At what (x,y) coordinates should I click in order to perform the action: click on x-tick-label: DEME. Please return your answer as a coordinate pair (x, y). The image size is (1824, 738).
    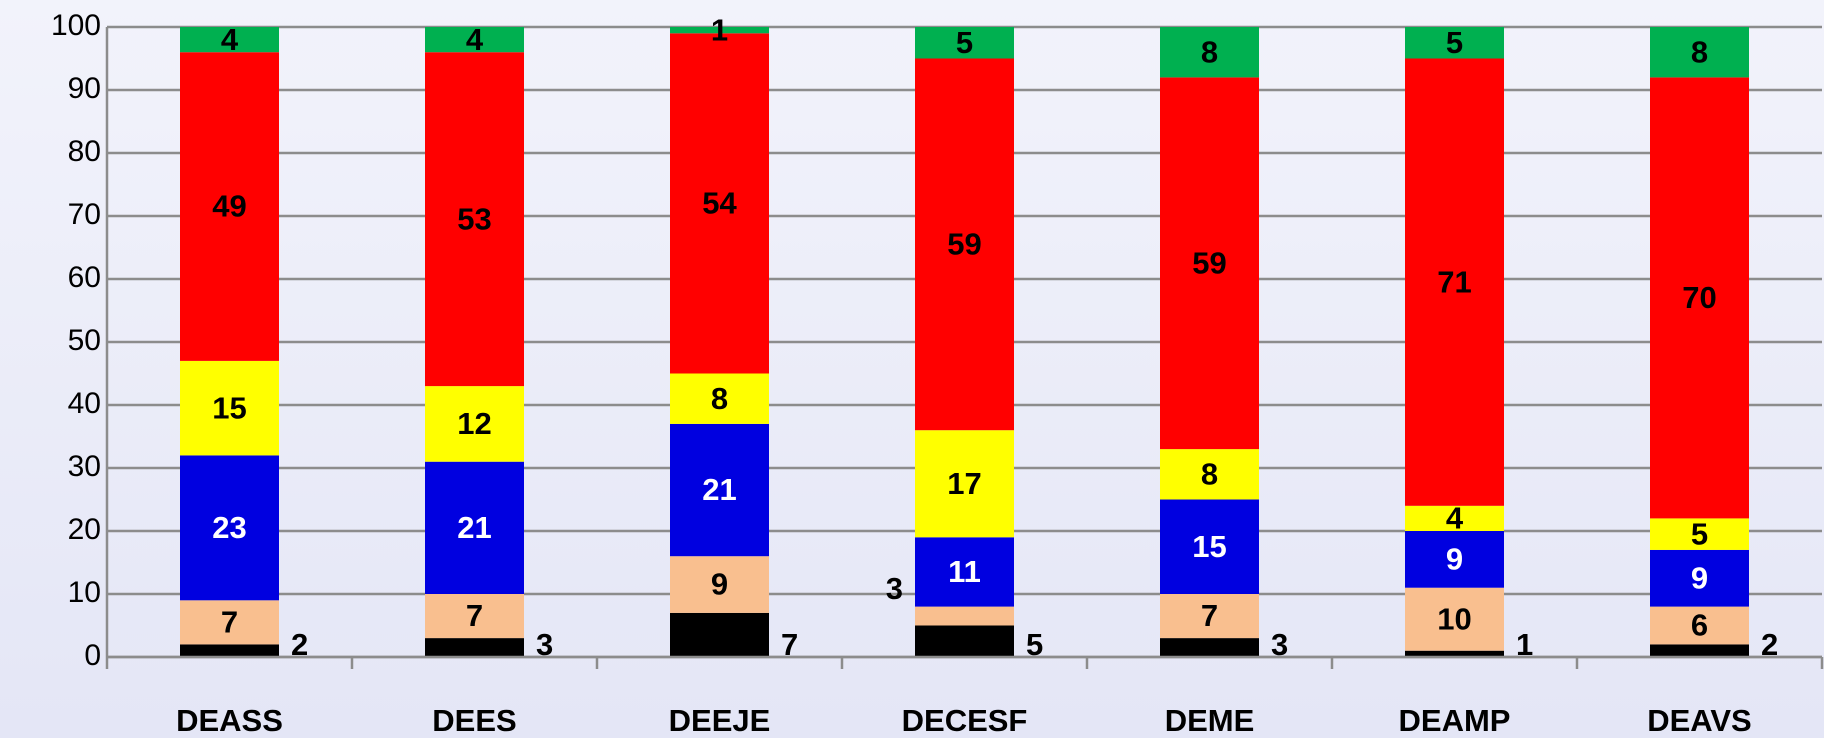
    Looking at the image, I should click on (1210, 720).